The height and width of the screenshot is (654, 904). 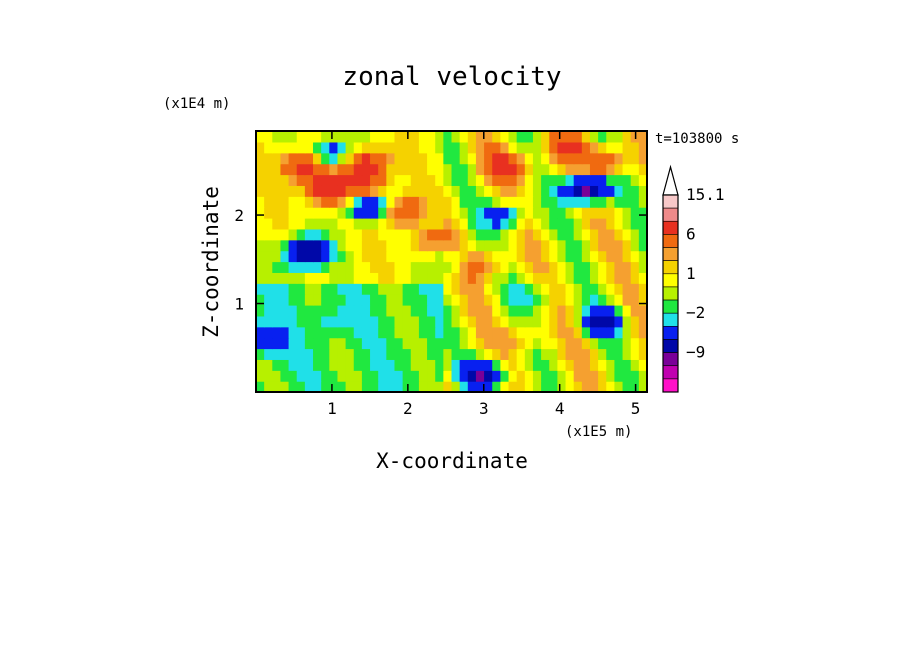 What do you see at coordinates (239, 215) in the screenshot?
I see `y-tick-label: 2` at bounding box center [239, 215].